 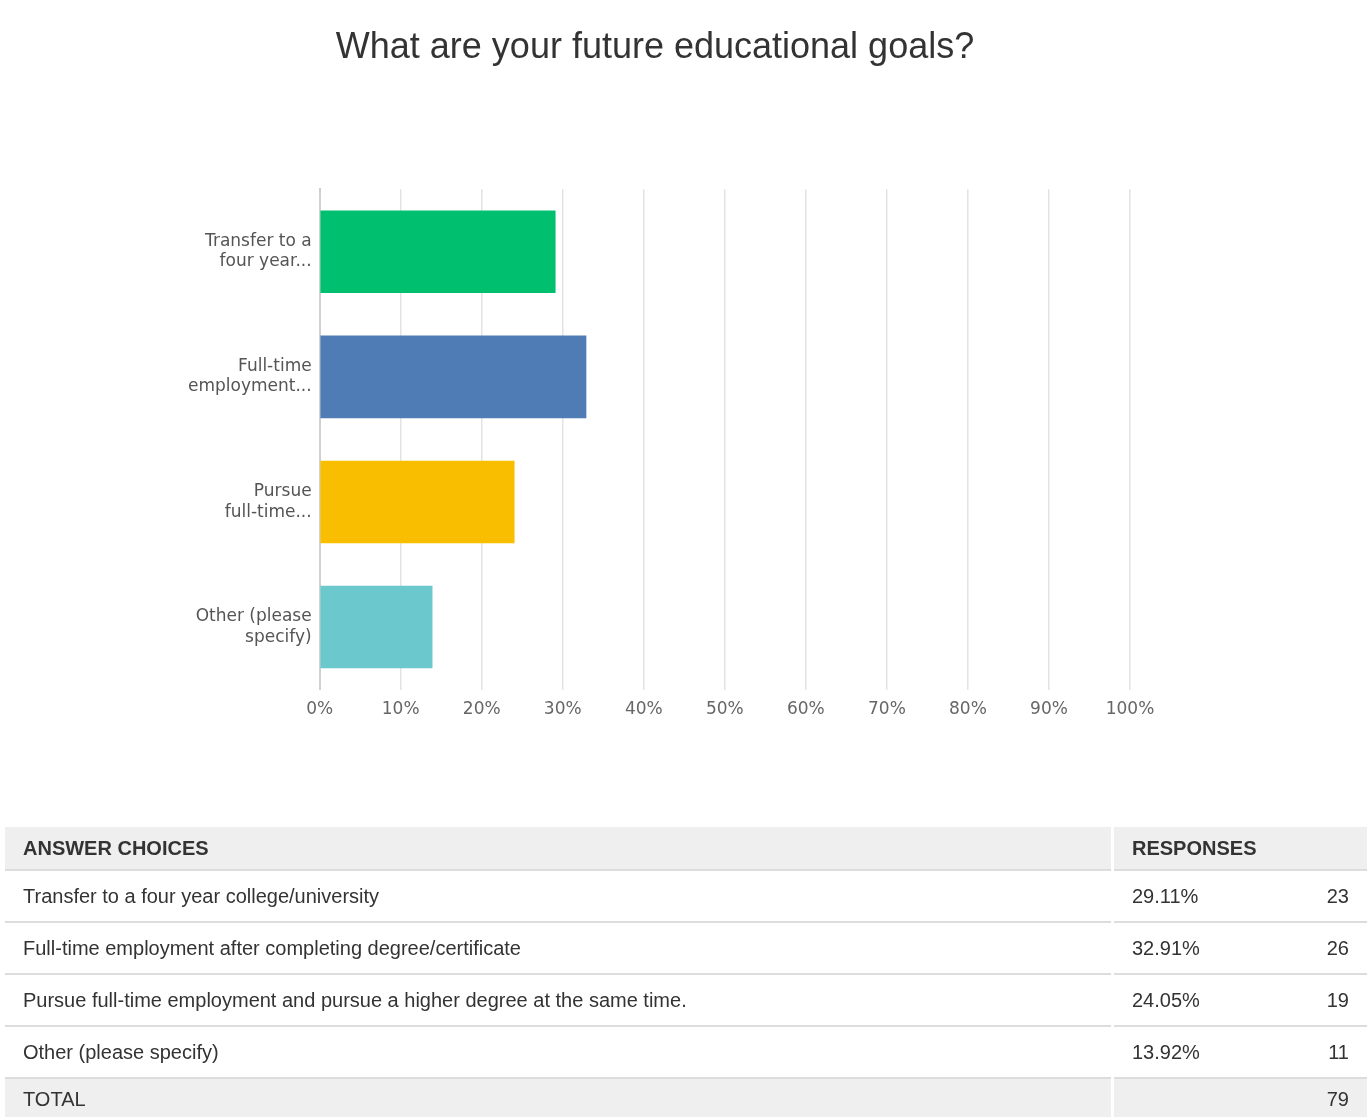 What do you see at coordinates (559, 1097) in the screenshot?
I see `text: TOTAL` at bounding box center [559, 1097].